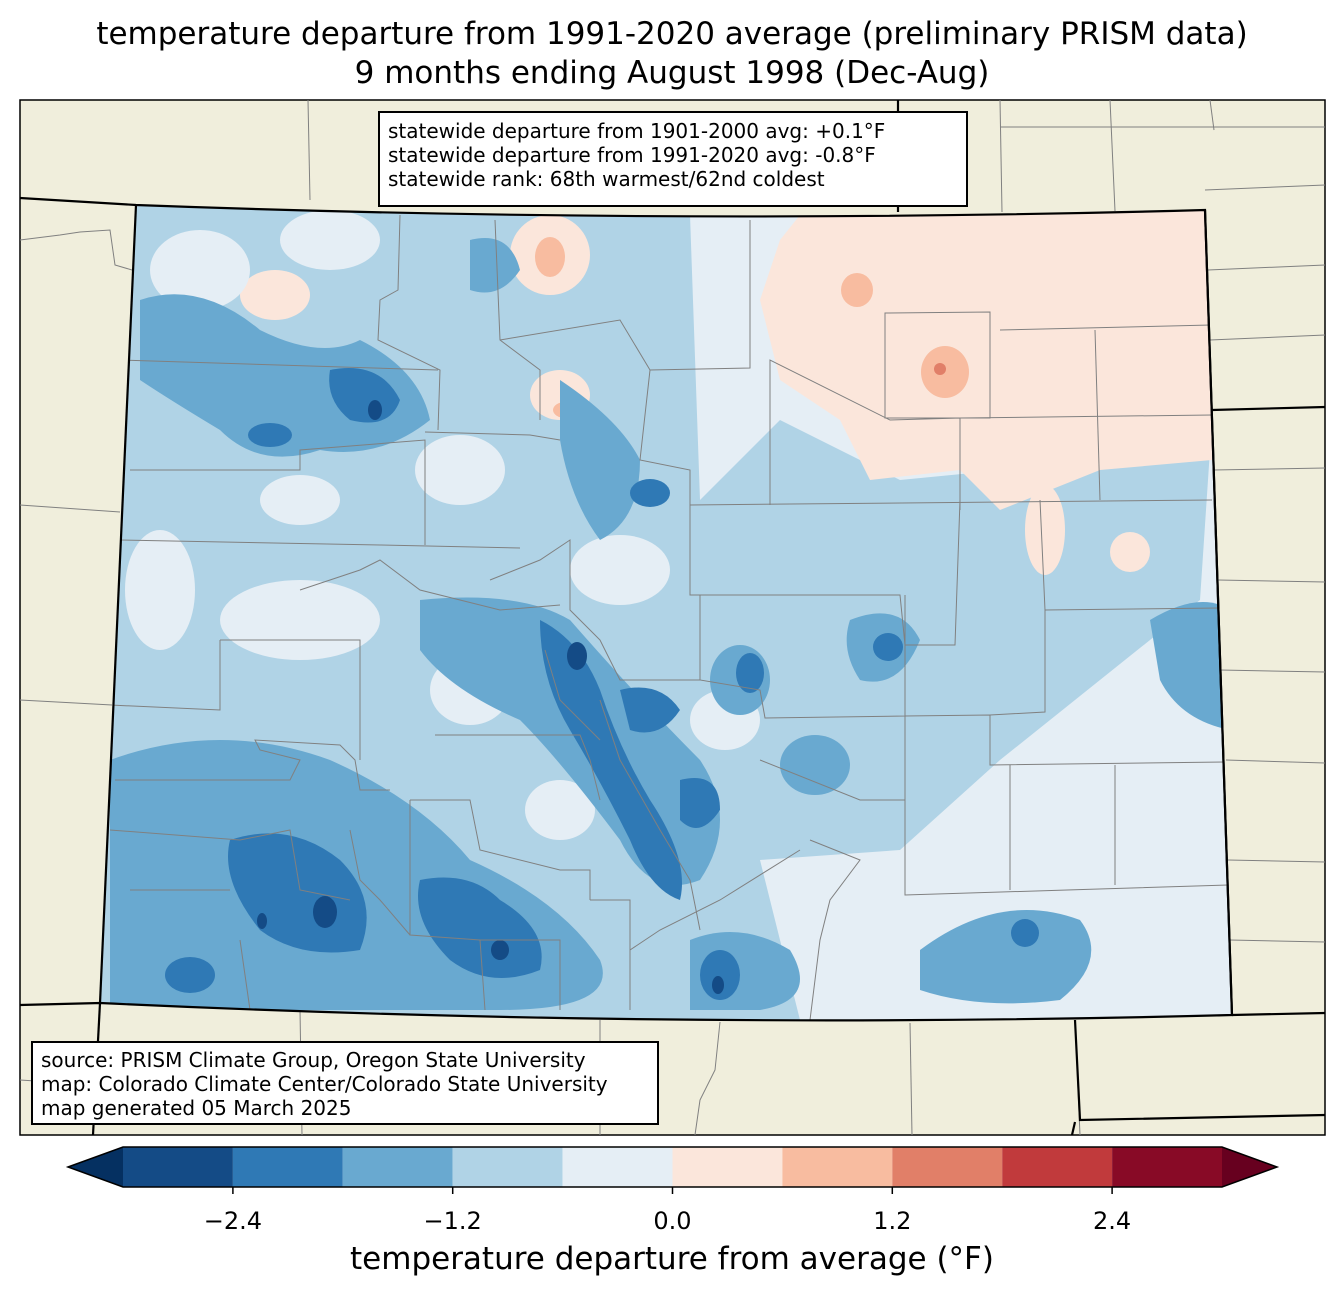 The width and height of the screenshot is (1344, 1299). I want to click on colorbar-outline, so click(672, 1167).